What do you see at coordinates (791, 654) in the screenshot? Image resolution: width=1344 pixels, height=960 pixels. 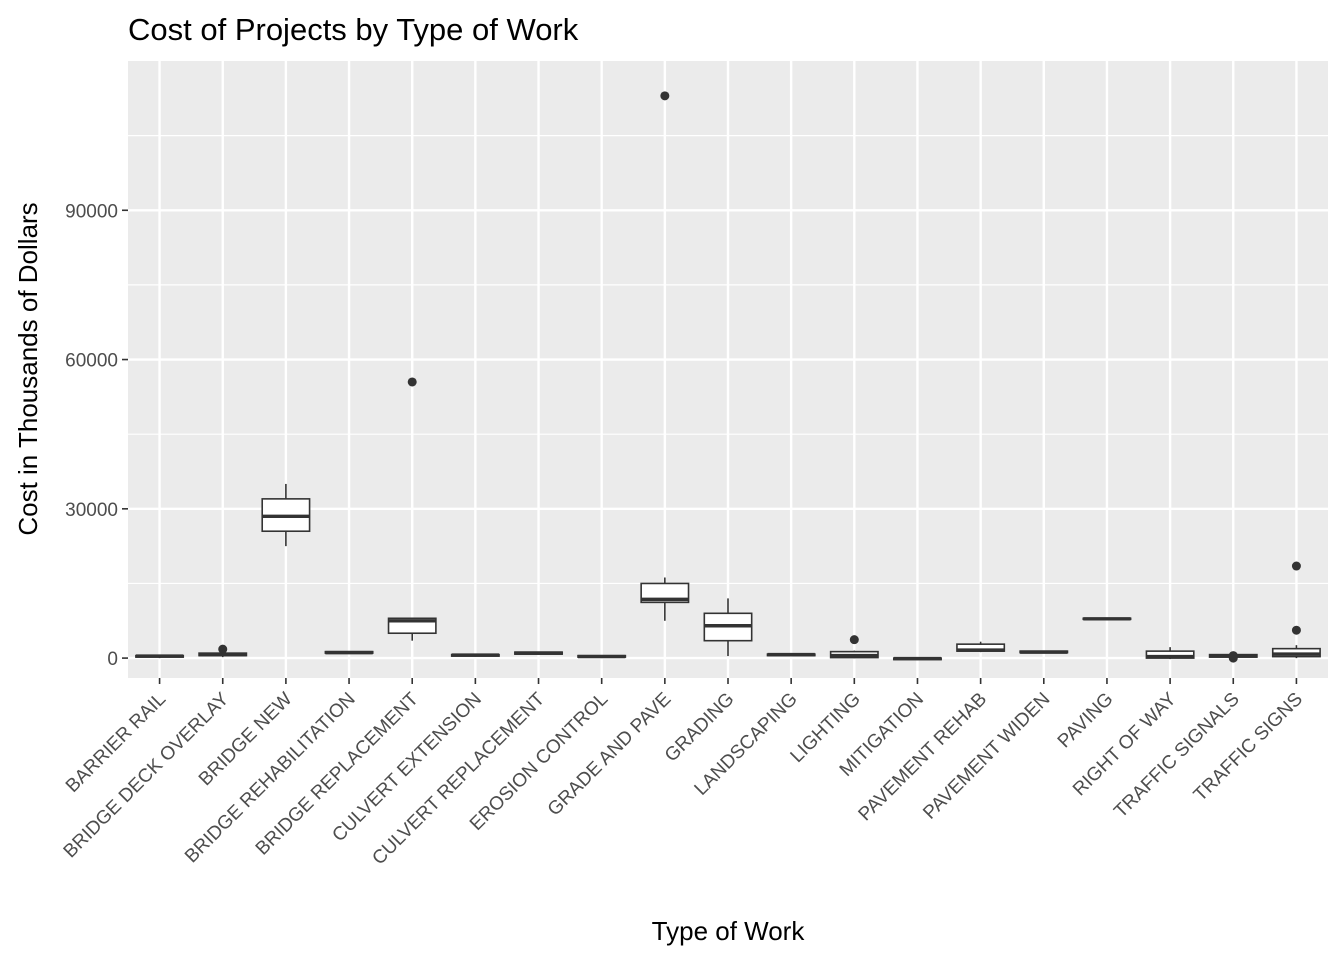 I see `boxplot-landscaping` at bounding box center [791, 654].